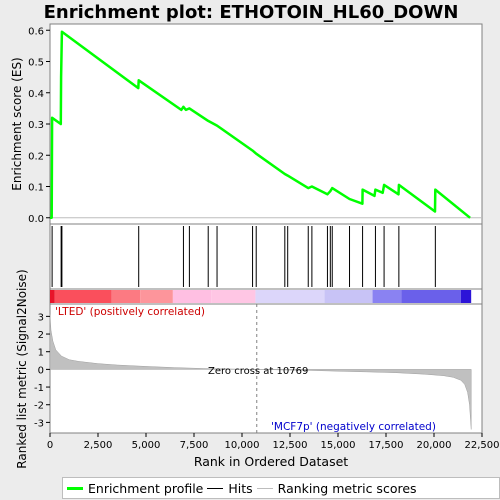 The image size is (500, 500). I want to click on zero-cross-annotation: Zero cross at 10769, so click(258, 371).